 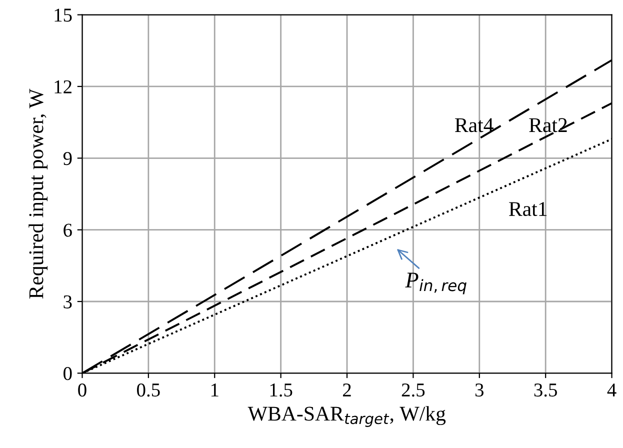 What do you see at coordinates (347, 417) in the screenshot?
I see `x-axis-title: WBA-SAR$_{target}$, W/kg` at bounding box center [347, 417].